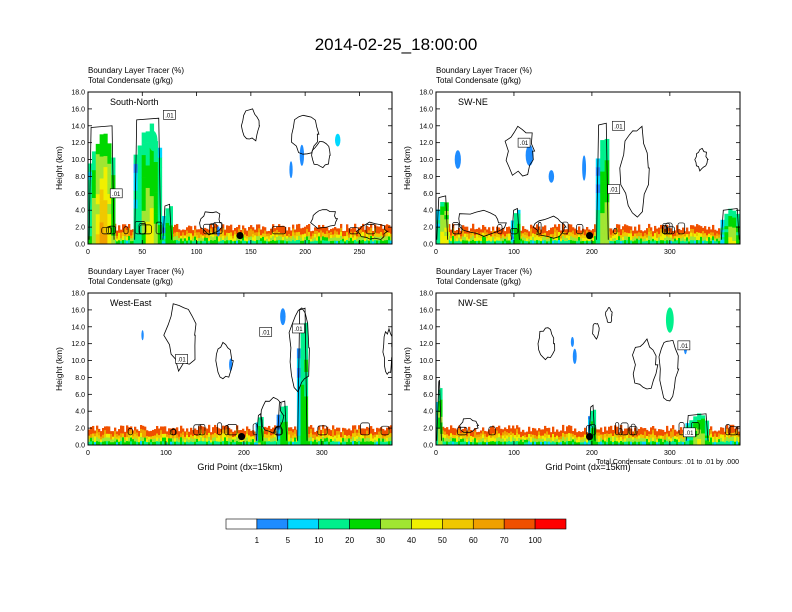  Describe the element at coordinates (197, 252) in the screenshot. I see `x-tick-label: 100` at that location.